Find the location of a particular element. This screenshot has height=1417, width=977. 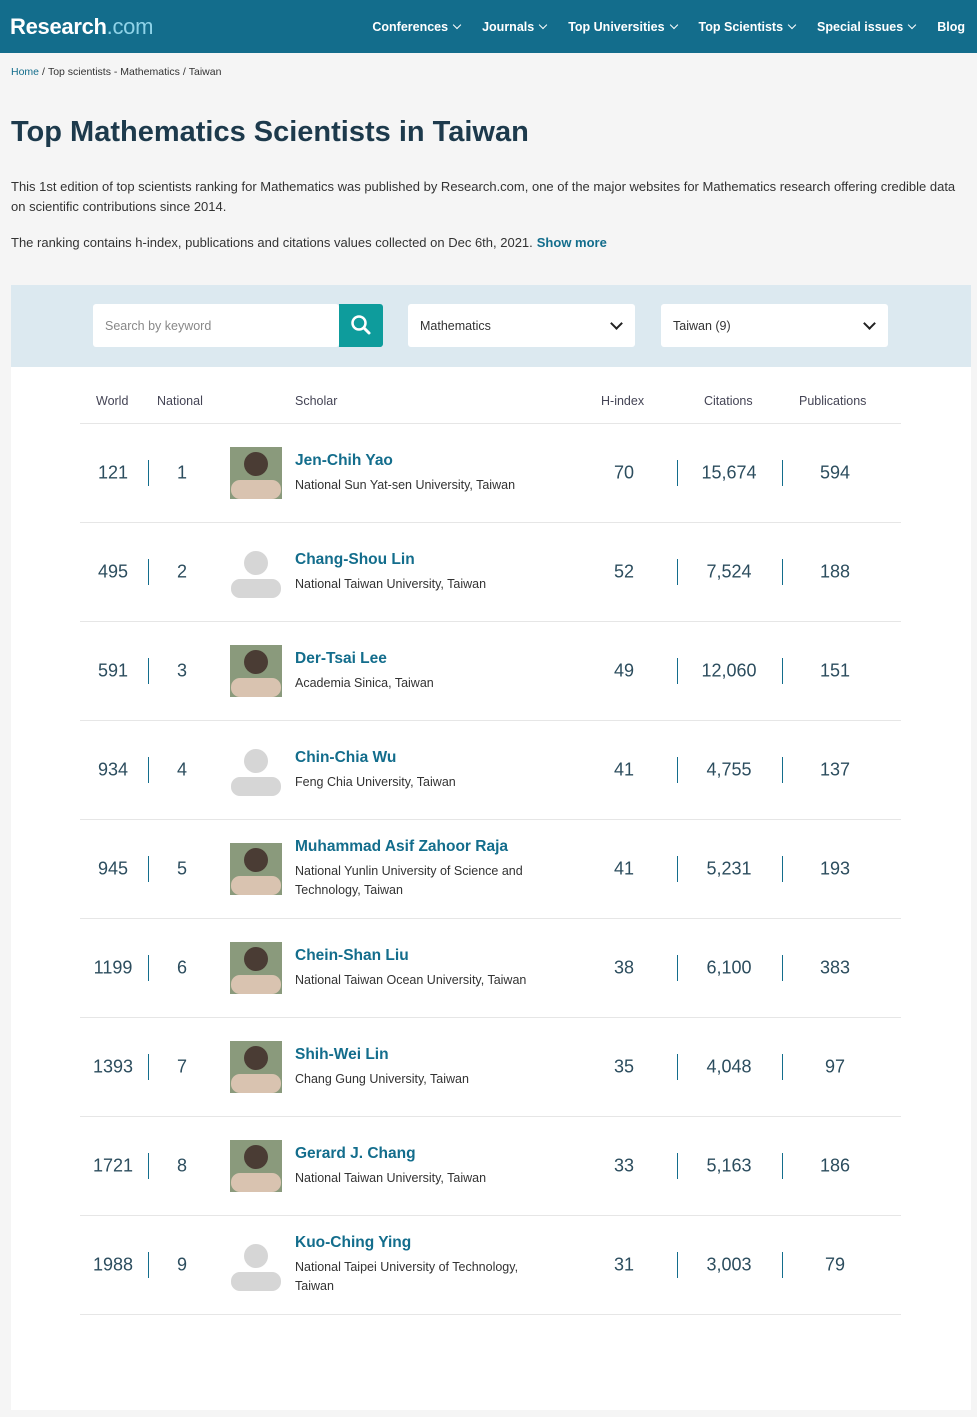

scholar-name: Muhammad Asif Zahoor Raja is located at coordinates (402, 846).